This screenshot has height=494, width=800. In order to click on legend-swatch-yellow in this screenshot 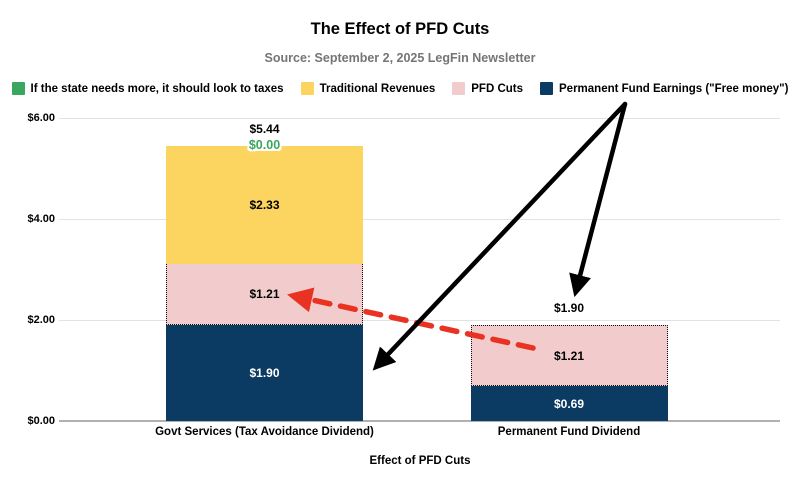, I will do `click(307, 88)`.